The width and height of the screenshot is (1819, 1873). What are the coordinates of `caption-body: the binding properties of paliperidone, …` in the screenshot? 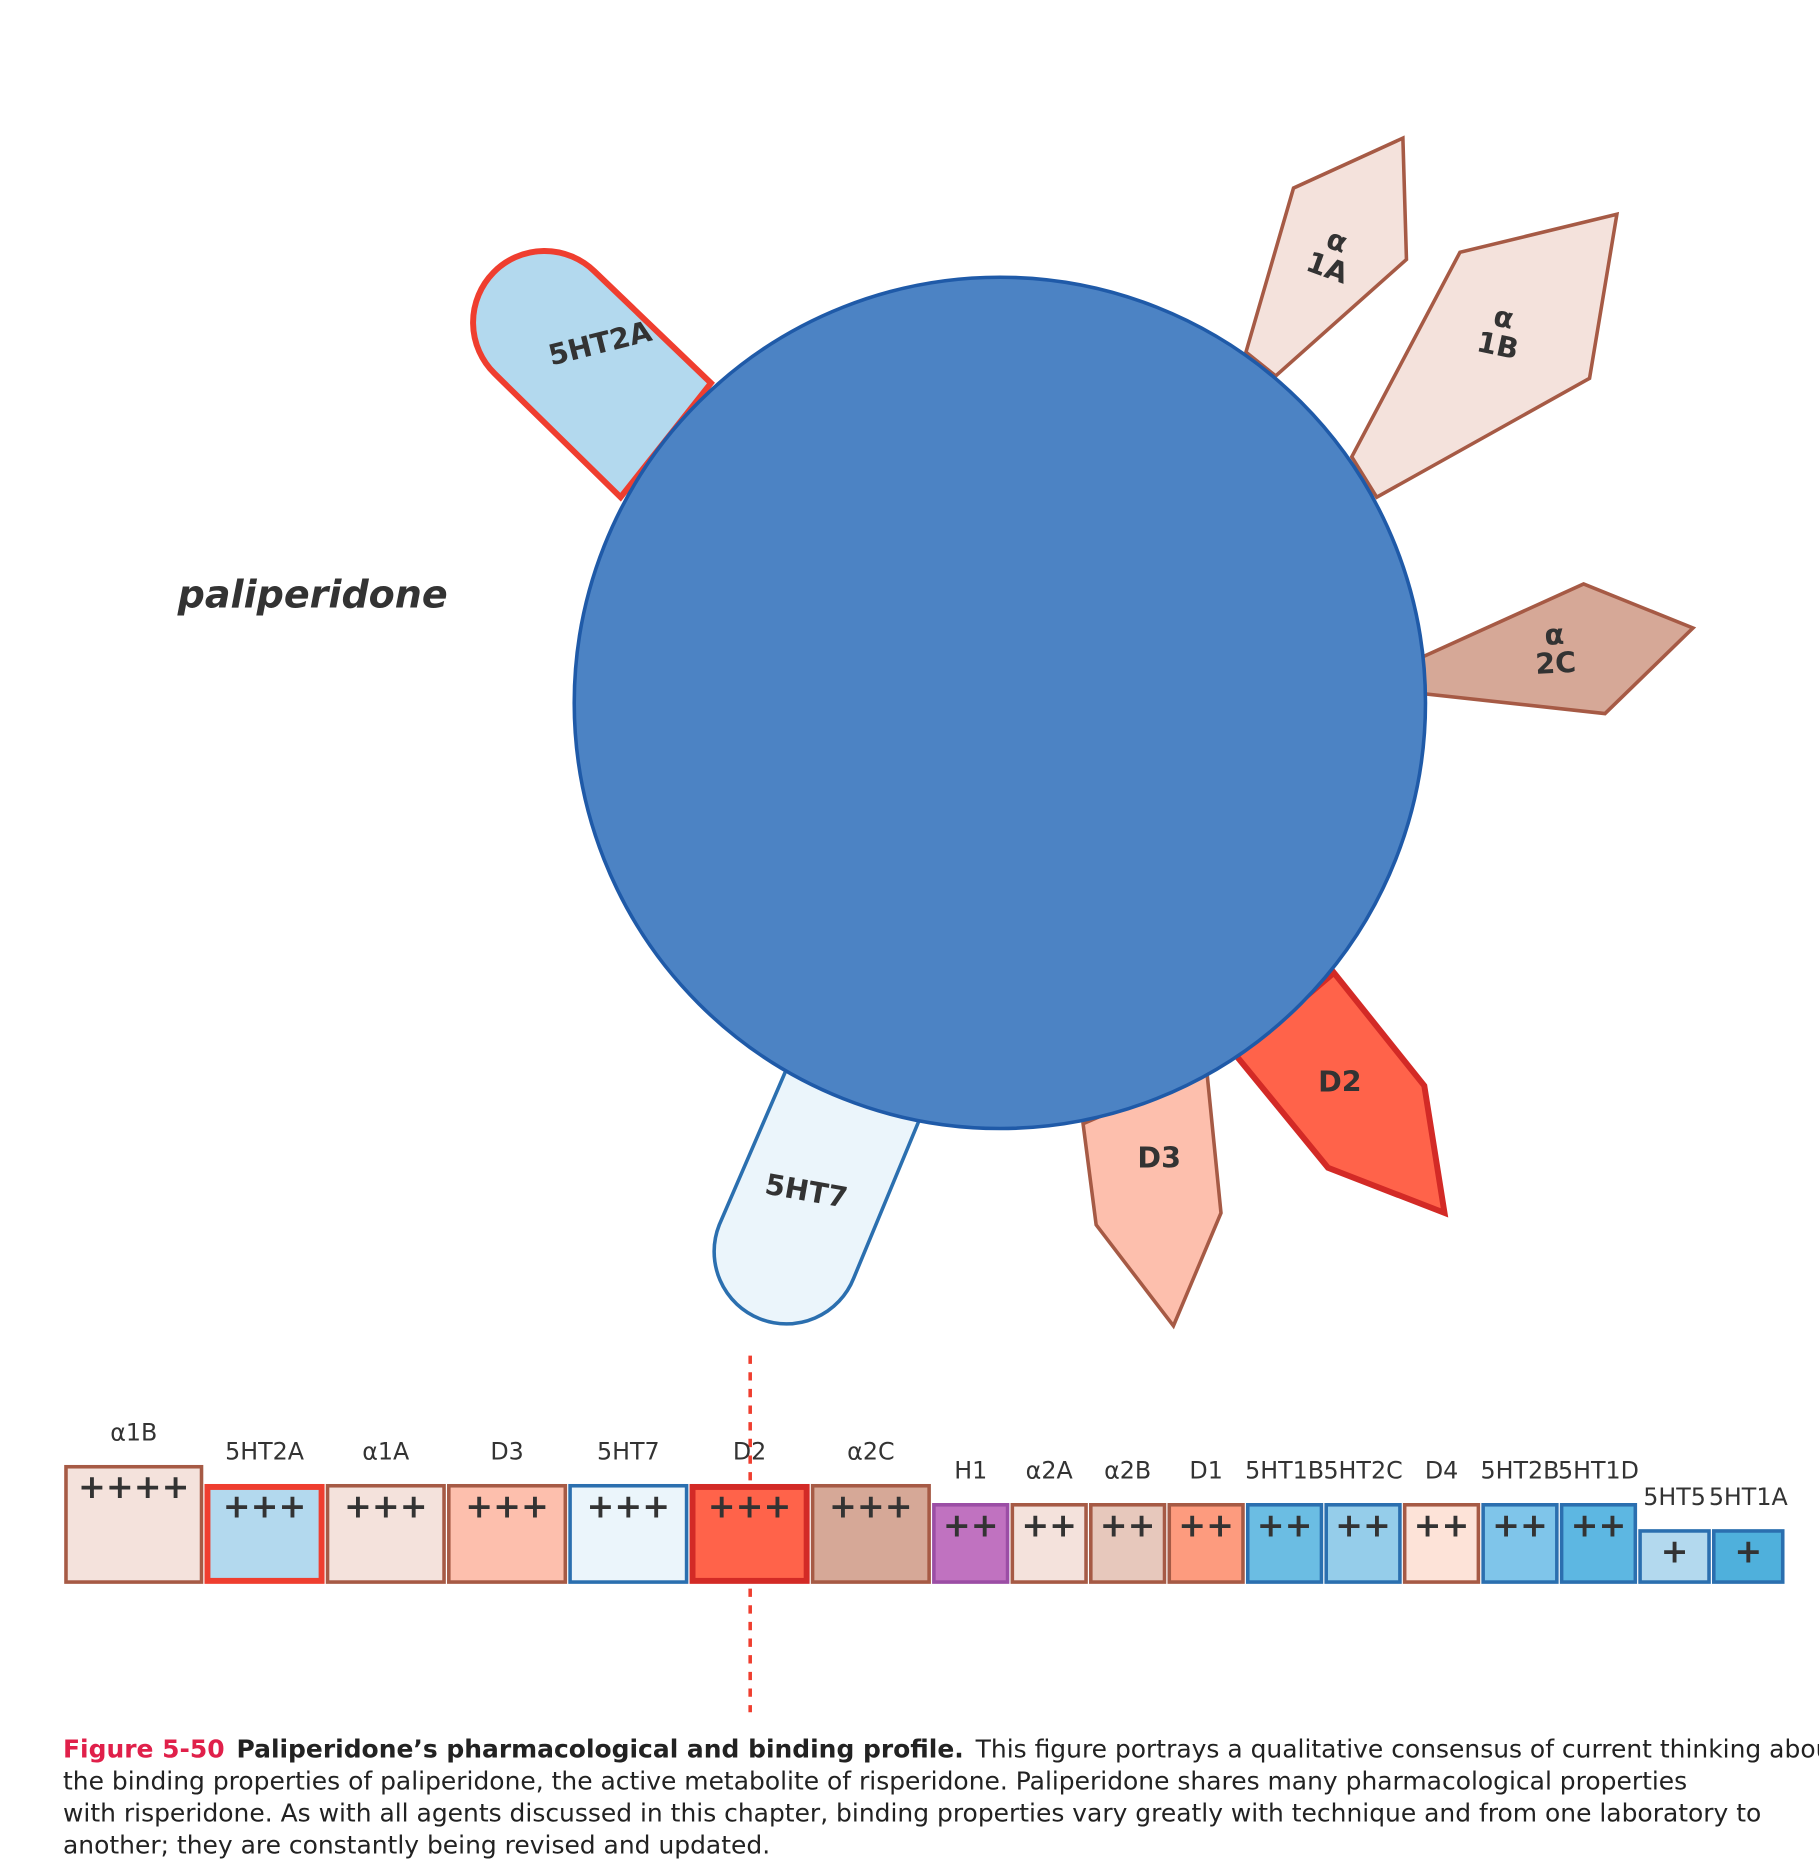 It's located at (875, 1781).